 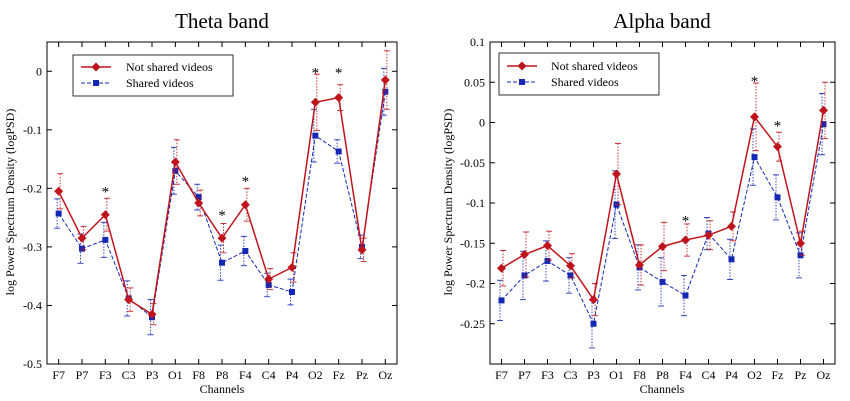 What do you see at coordinates (105, 375) in the screenshot?
I see `theta-x-tick-label-f3: F3` at bounding box center [105, 375].